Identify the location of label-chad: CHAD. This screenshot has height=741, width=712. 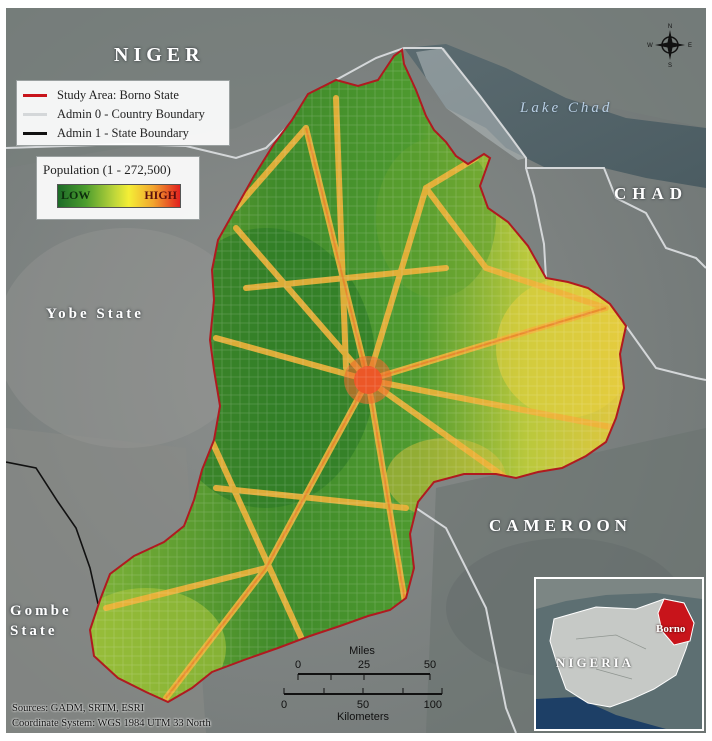
(651, 193).